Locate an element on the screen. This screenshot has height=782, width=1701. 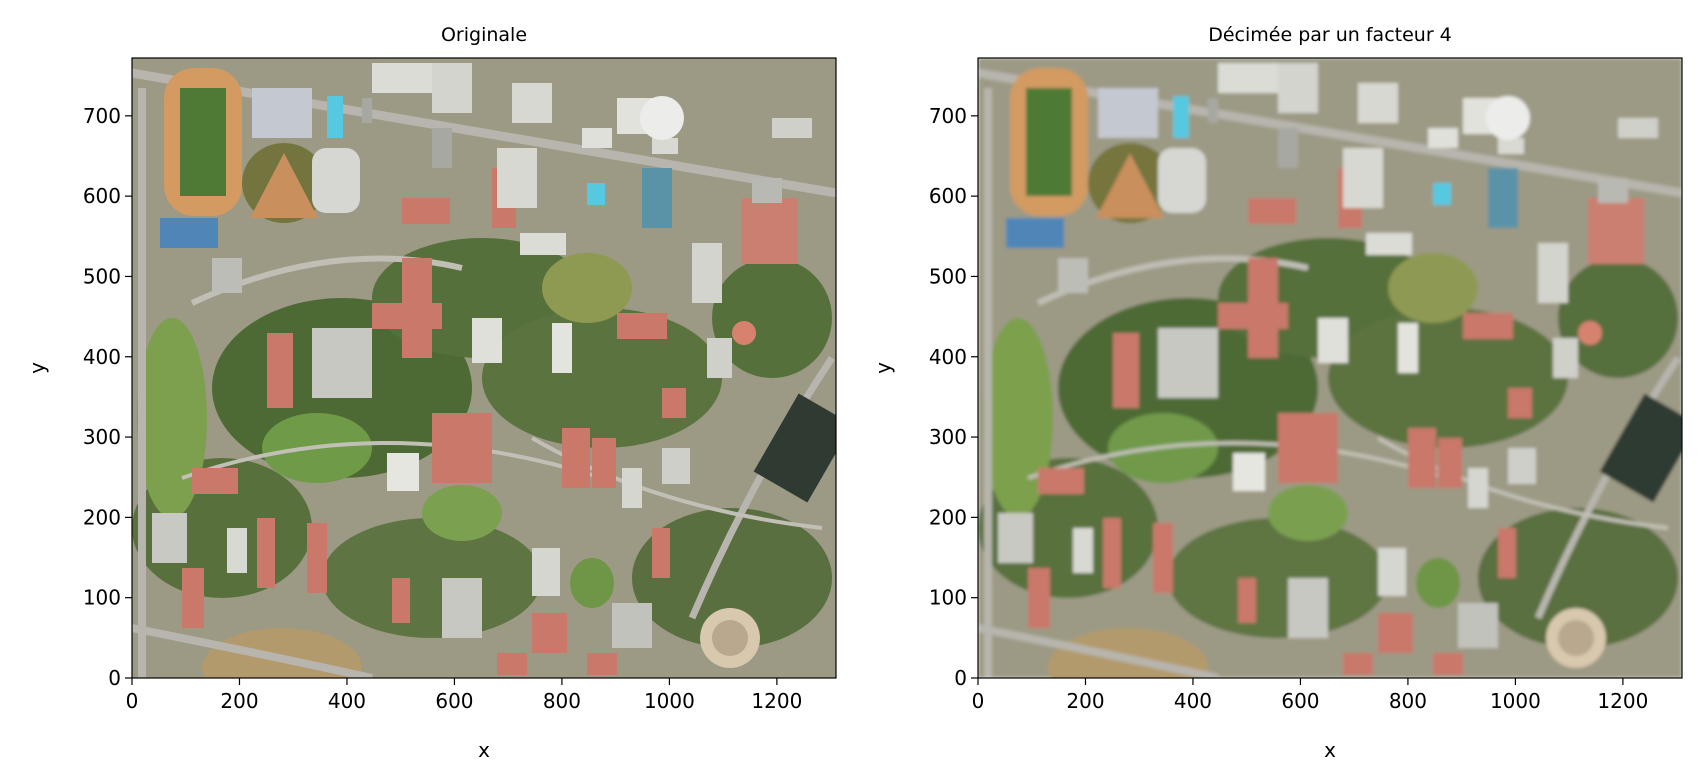
panel-title: Originale is located at coordinates (484, 35).